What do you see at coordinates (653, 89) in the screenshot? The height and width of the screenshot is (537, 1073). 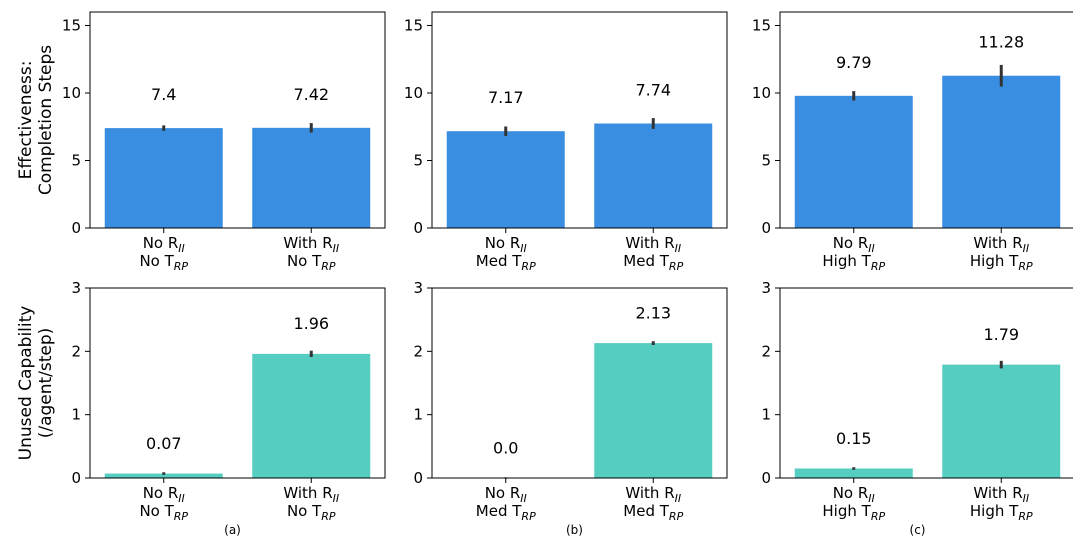 I see `data-label: 7.74` at bounding box center [653, 89].